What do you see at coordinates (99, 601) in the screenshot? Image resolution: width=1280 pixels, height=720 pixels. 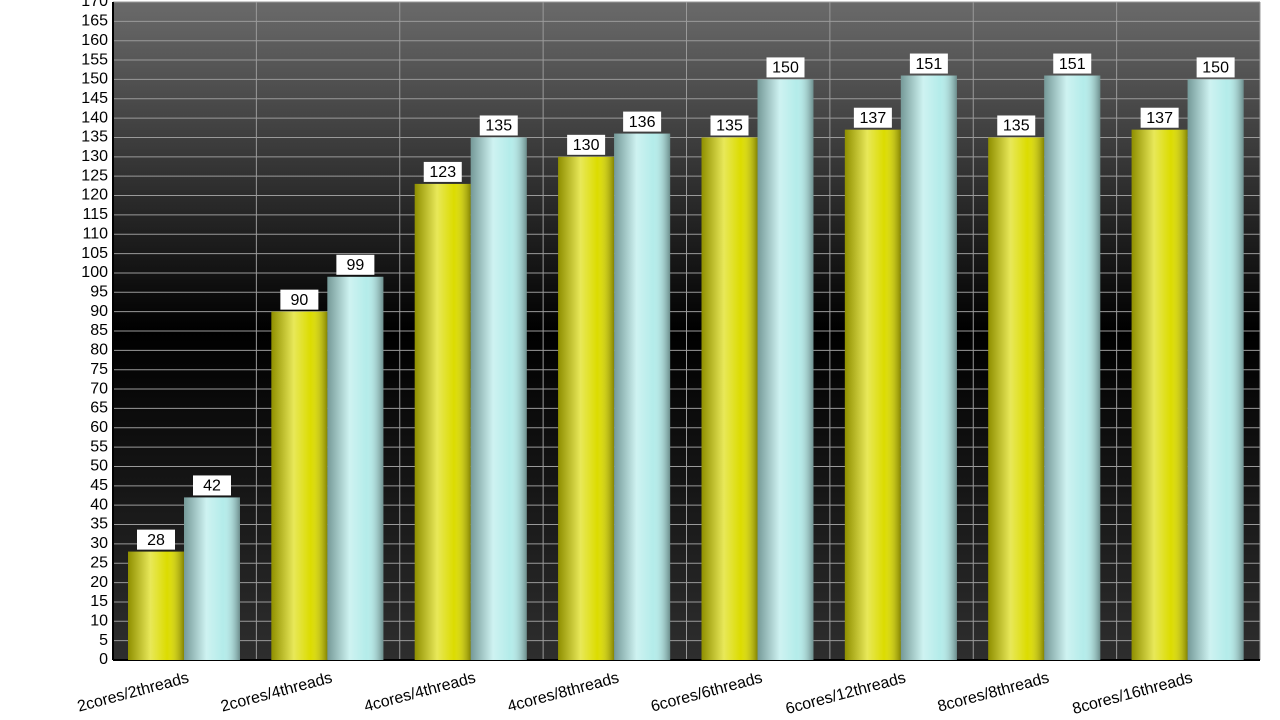 I see `y-tick-label: 15` at bounding box center [99, 601].